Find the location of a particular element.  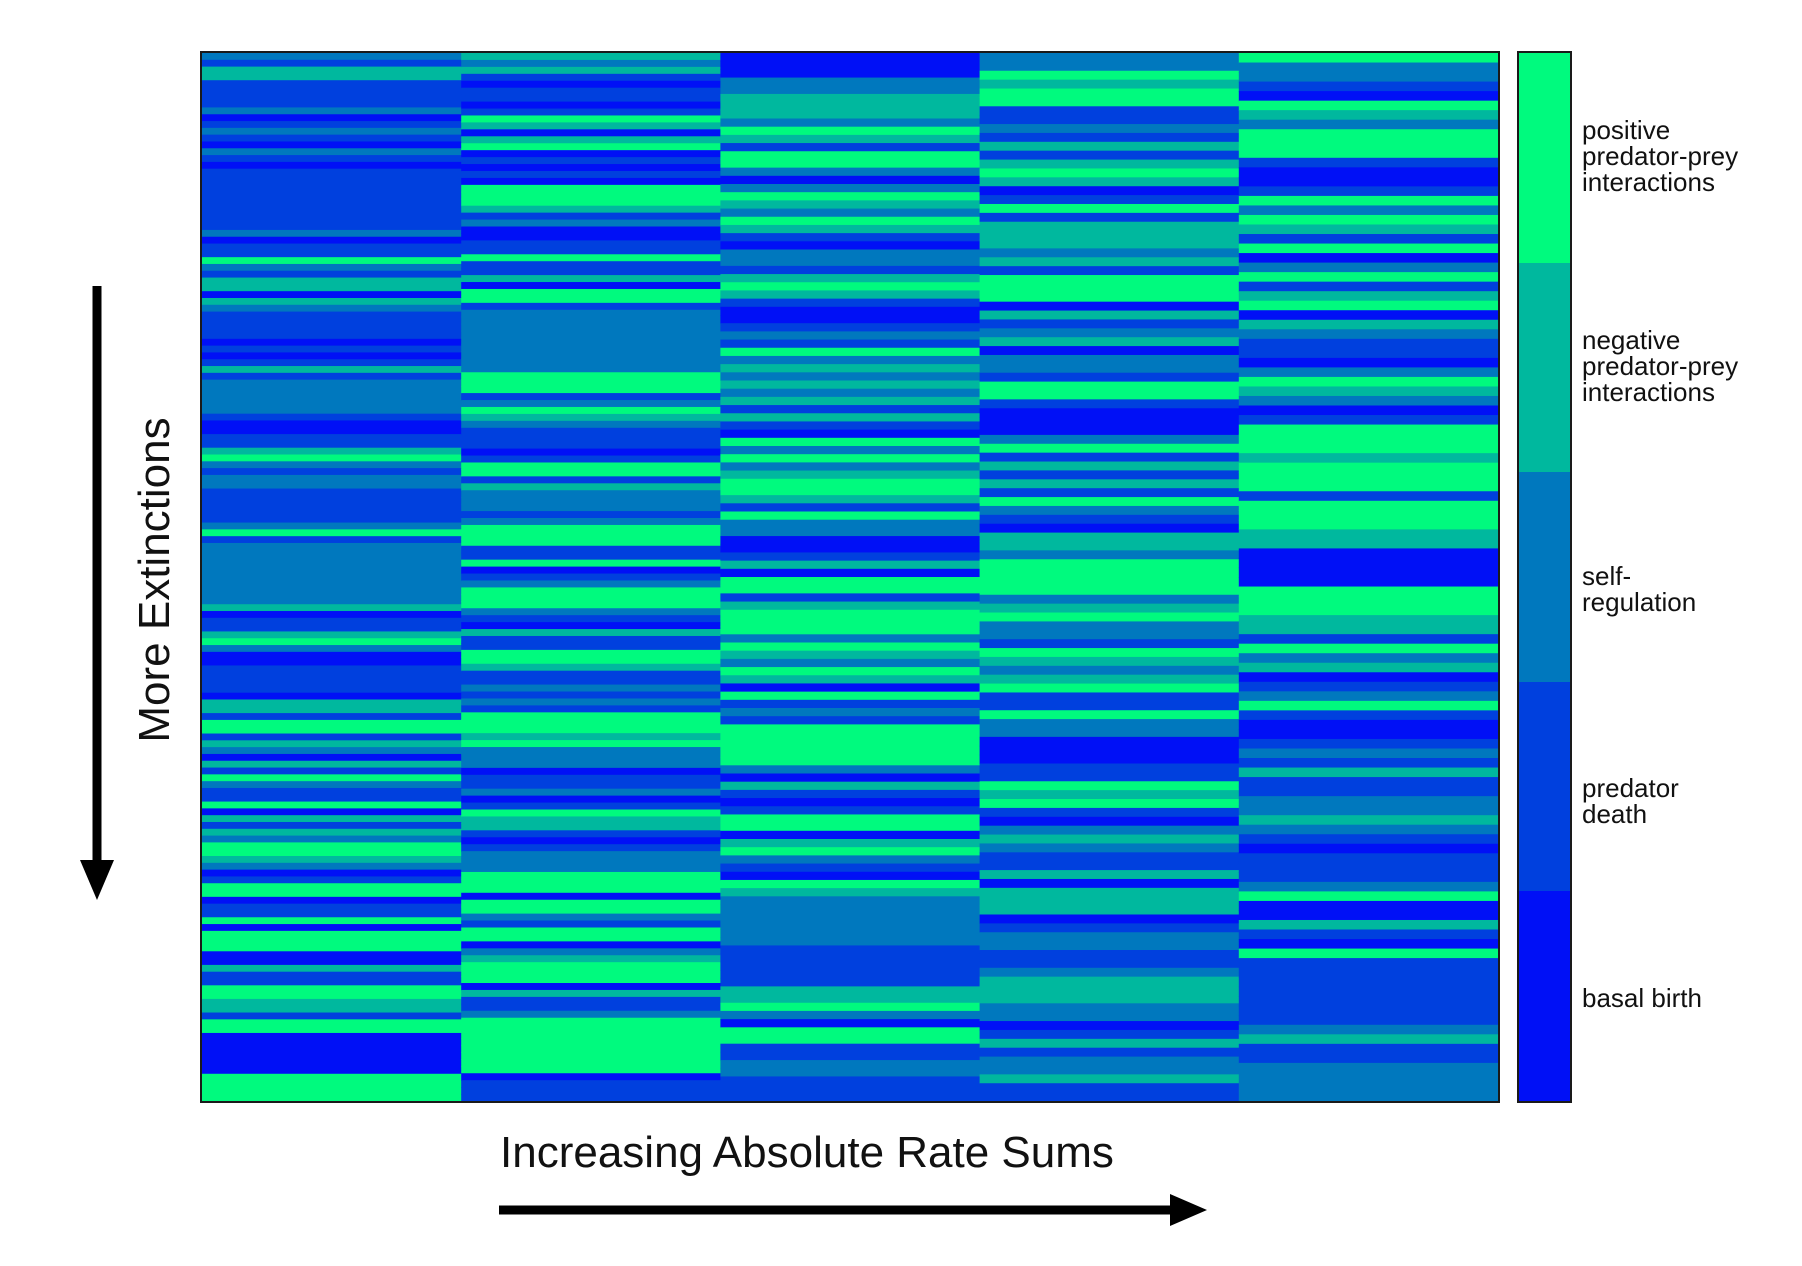

heatmap-cell-c1-r20 is located at coordinates (591, 195).